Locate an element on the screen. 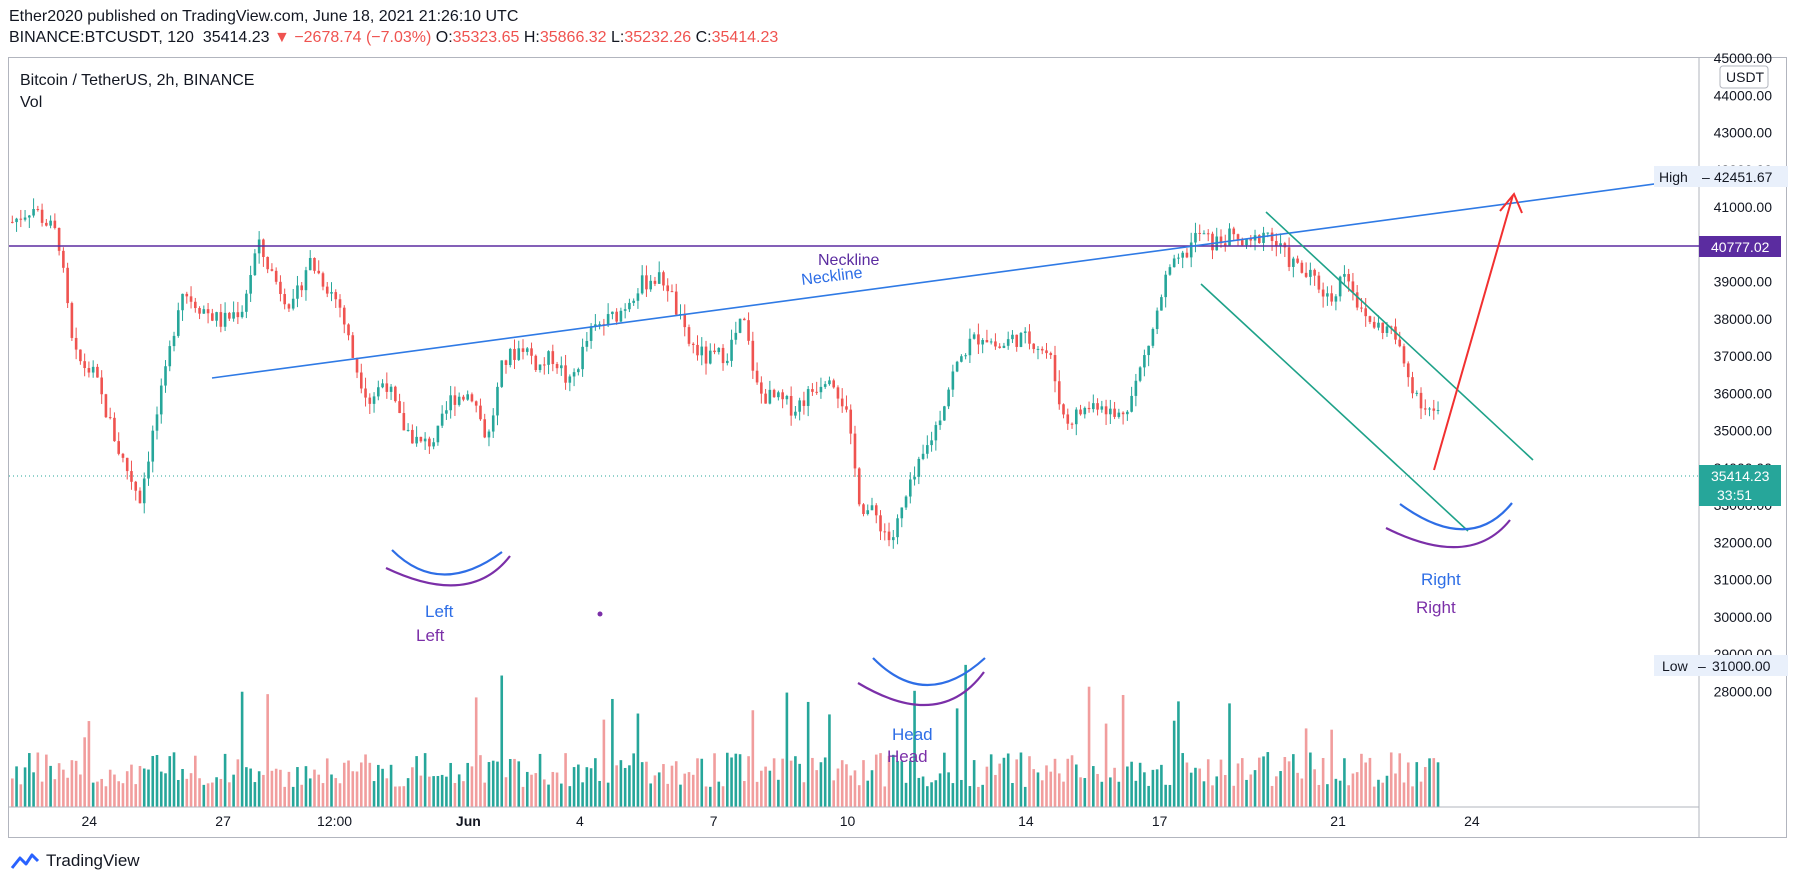  stray-dot is located at coordinates (600, 614).